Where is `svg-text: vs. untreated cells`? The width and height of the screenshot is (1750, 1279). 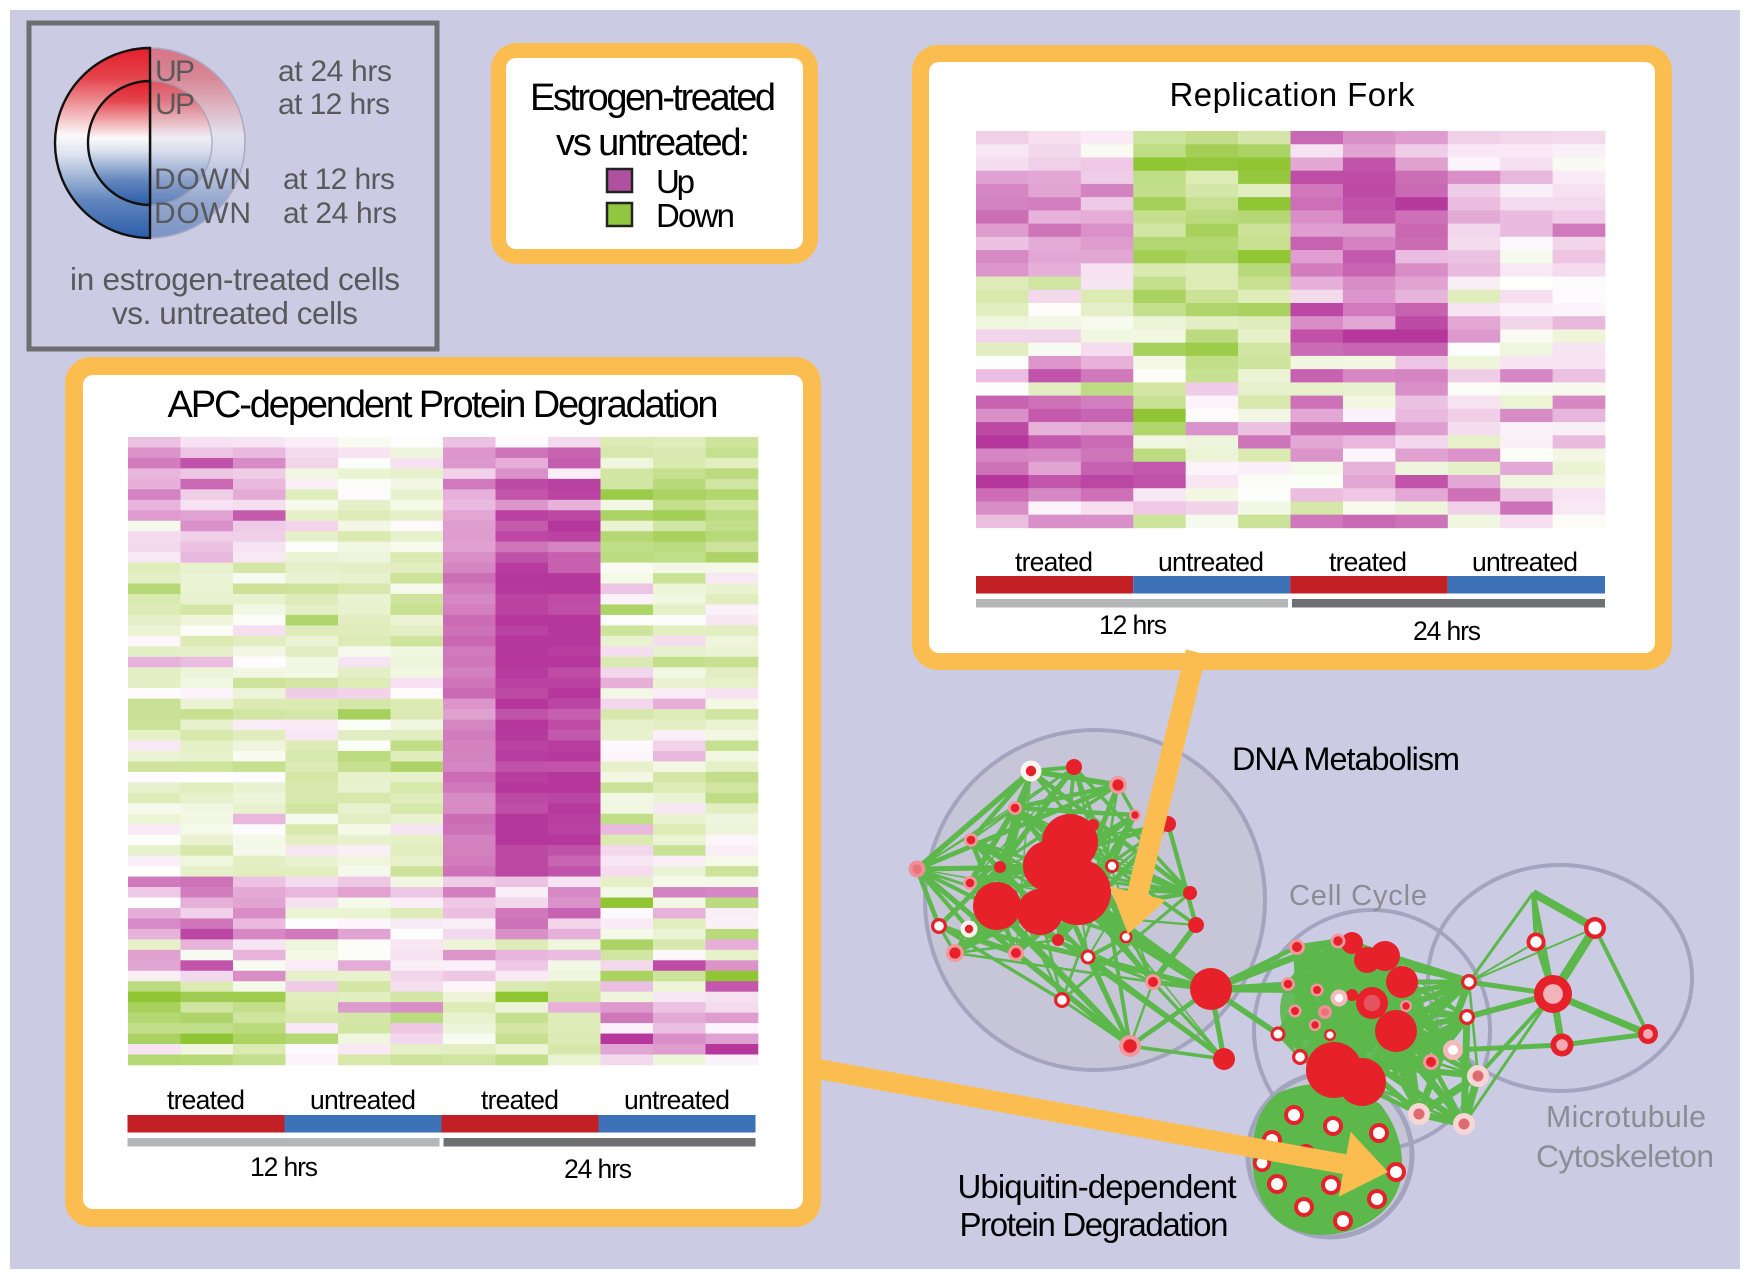 svg-text: vs. untreated cells is located at coordinates (235, 313).